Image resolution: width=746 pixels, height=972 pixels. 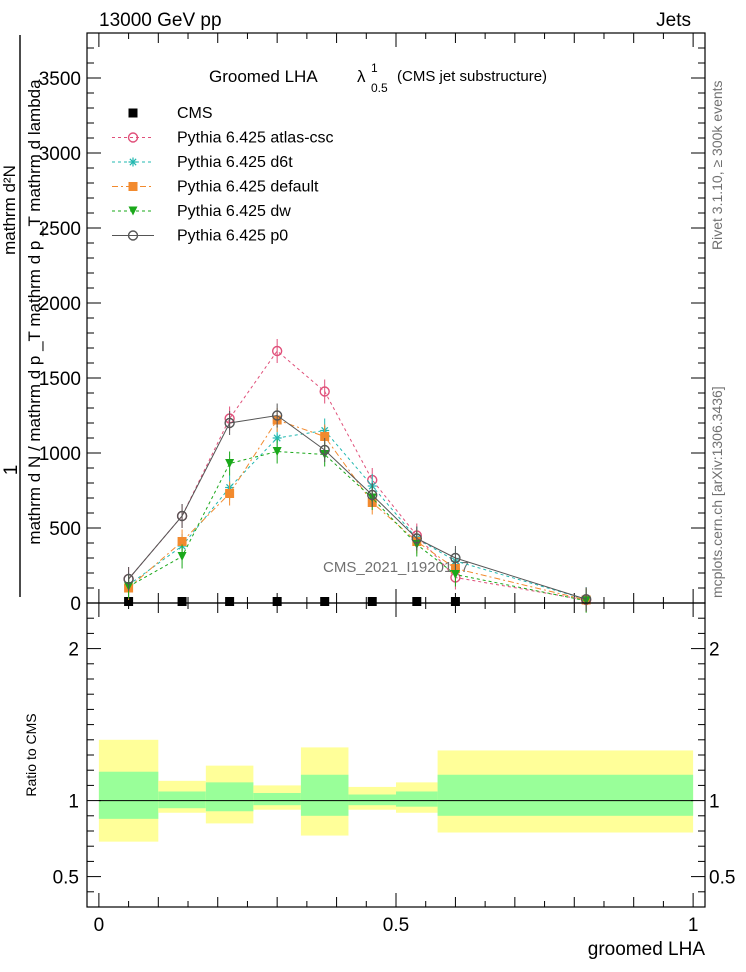 I want to click on title-note: (CMS jet substructure), so click(x=472, y=76).